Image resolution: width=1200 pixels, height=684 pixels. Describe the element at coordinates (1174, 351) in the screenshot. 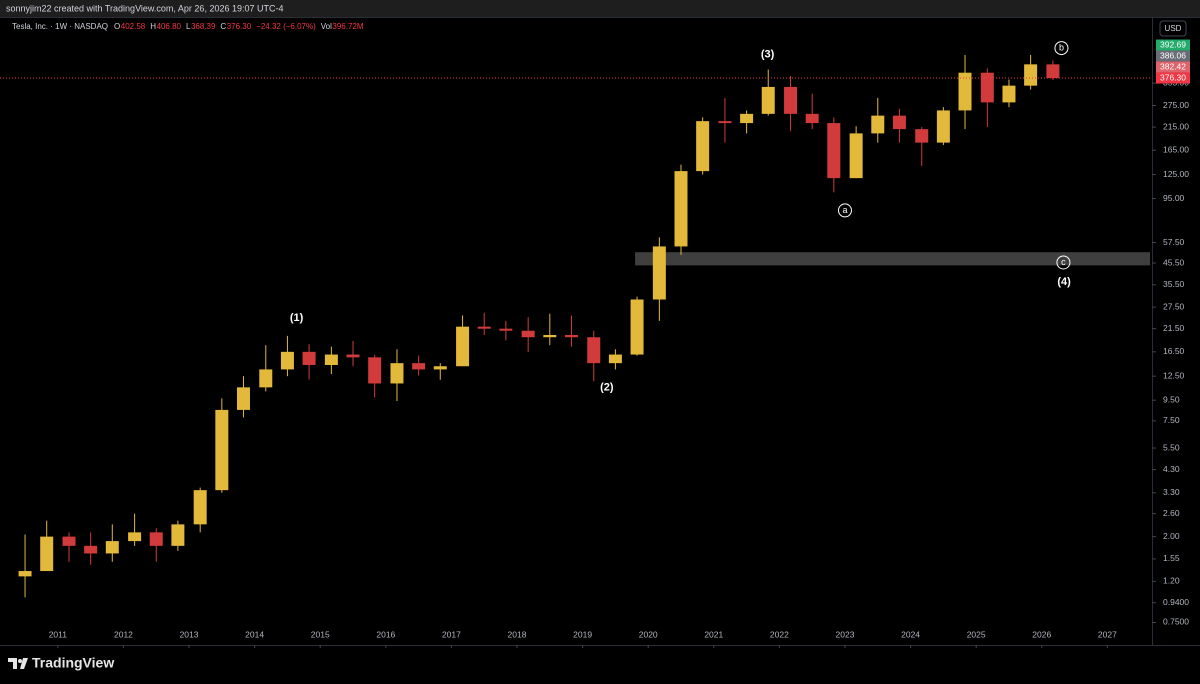

I see `y-tick-label: 16.50` at that location.